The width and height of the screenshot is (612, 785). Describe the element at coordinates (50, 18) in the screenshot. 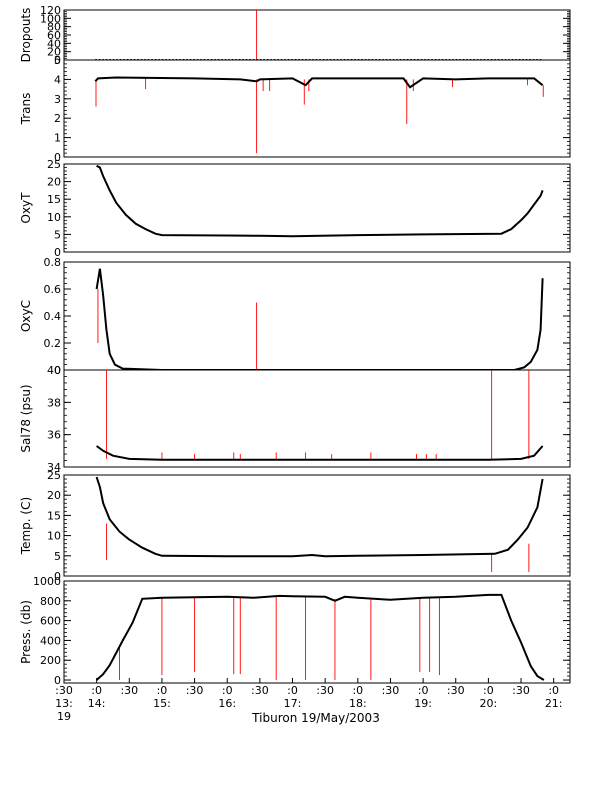

I see `y-tick-label: 100` at that location.